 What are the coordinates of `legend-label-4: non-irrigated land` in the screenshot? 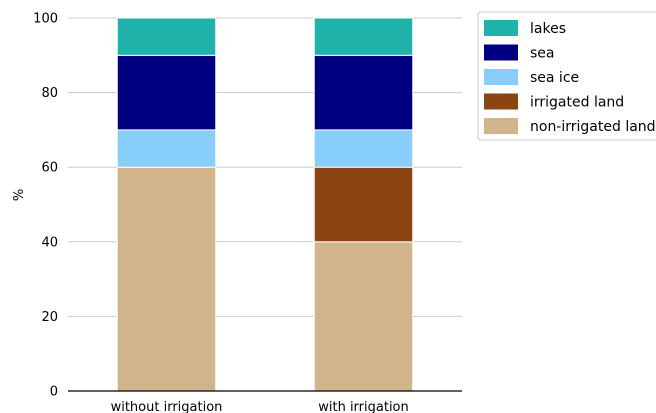 It's located at (593, 127).